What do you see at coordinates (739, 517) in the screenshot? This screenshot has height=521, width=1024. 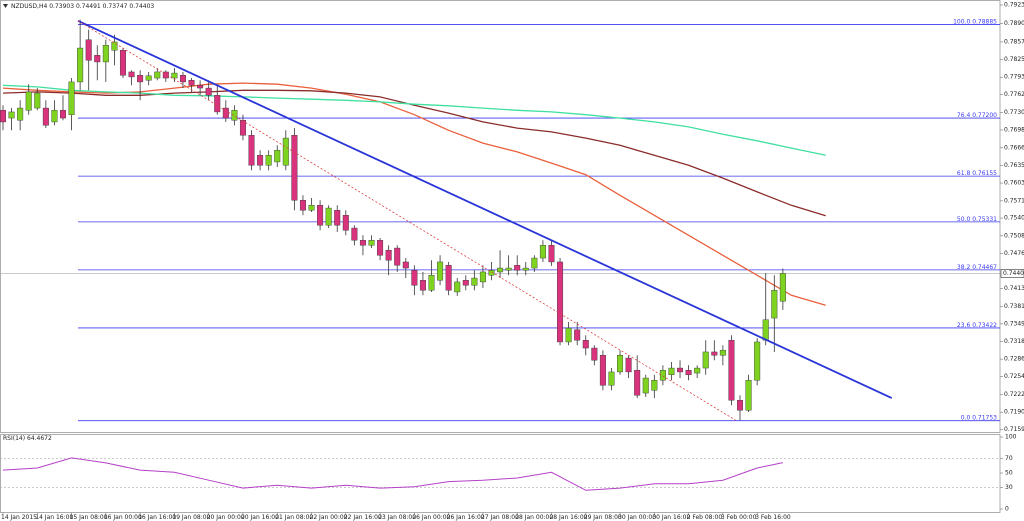 I see `x-tick-label: 3 Feb 00:00` at bounding box center [739, 517].